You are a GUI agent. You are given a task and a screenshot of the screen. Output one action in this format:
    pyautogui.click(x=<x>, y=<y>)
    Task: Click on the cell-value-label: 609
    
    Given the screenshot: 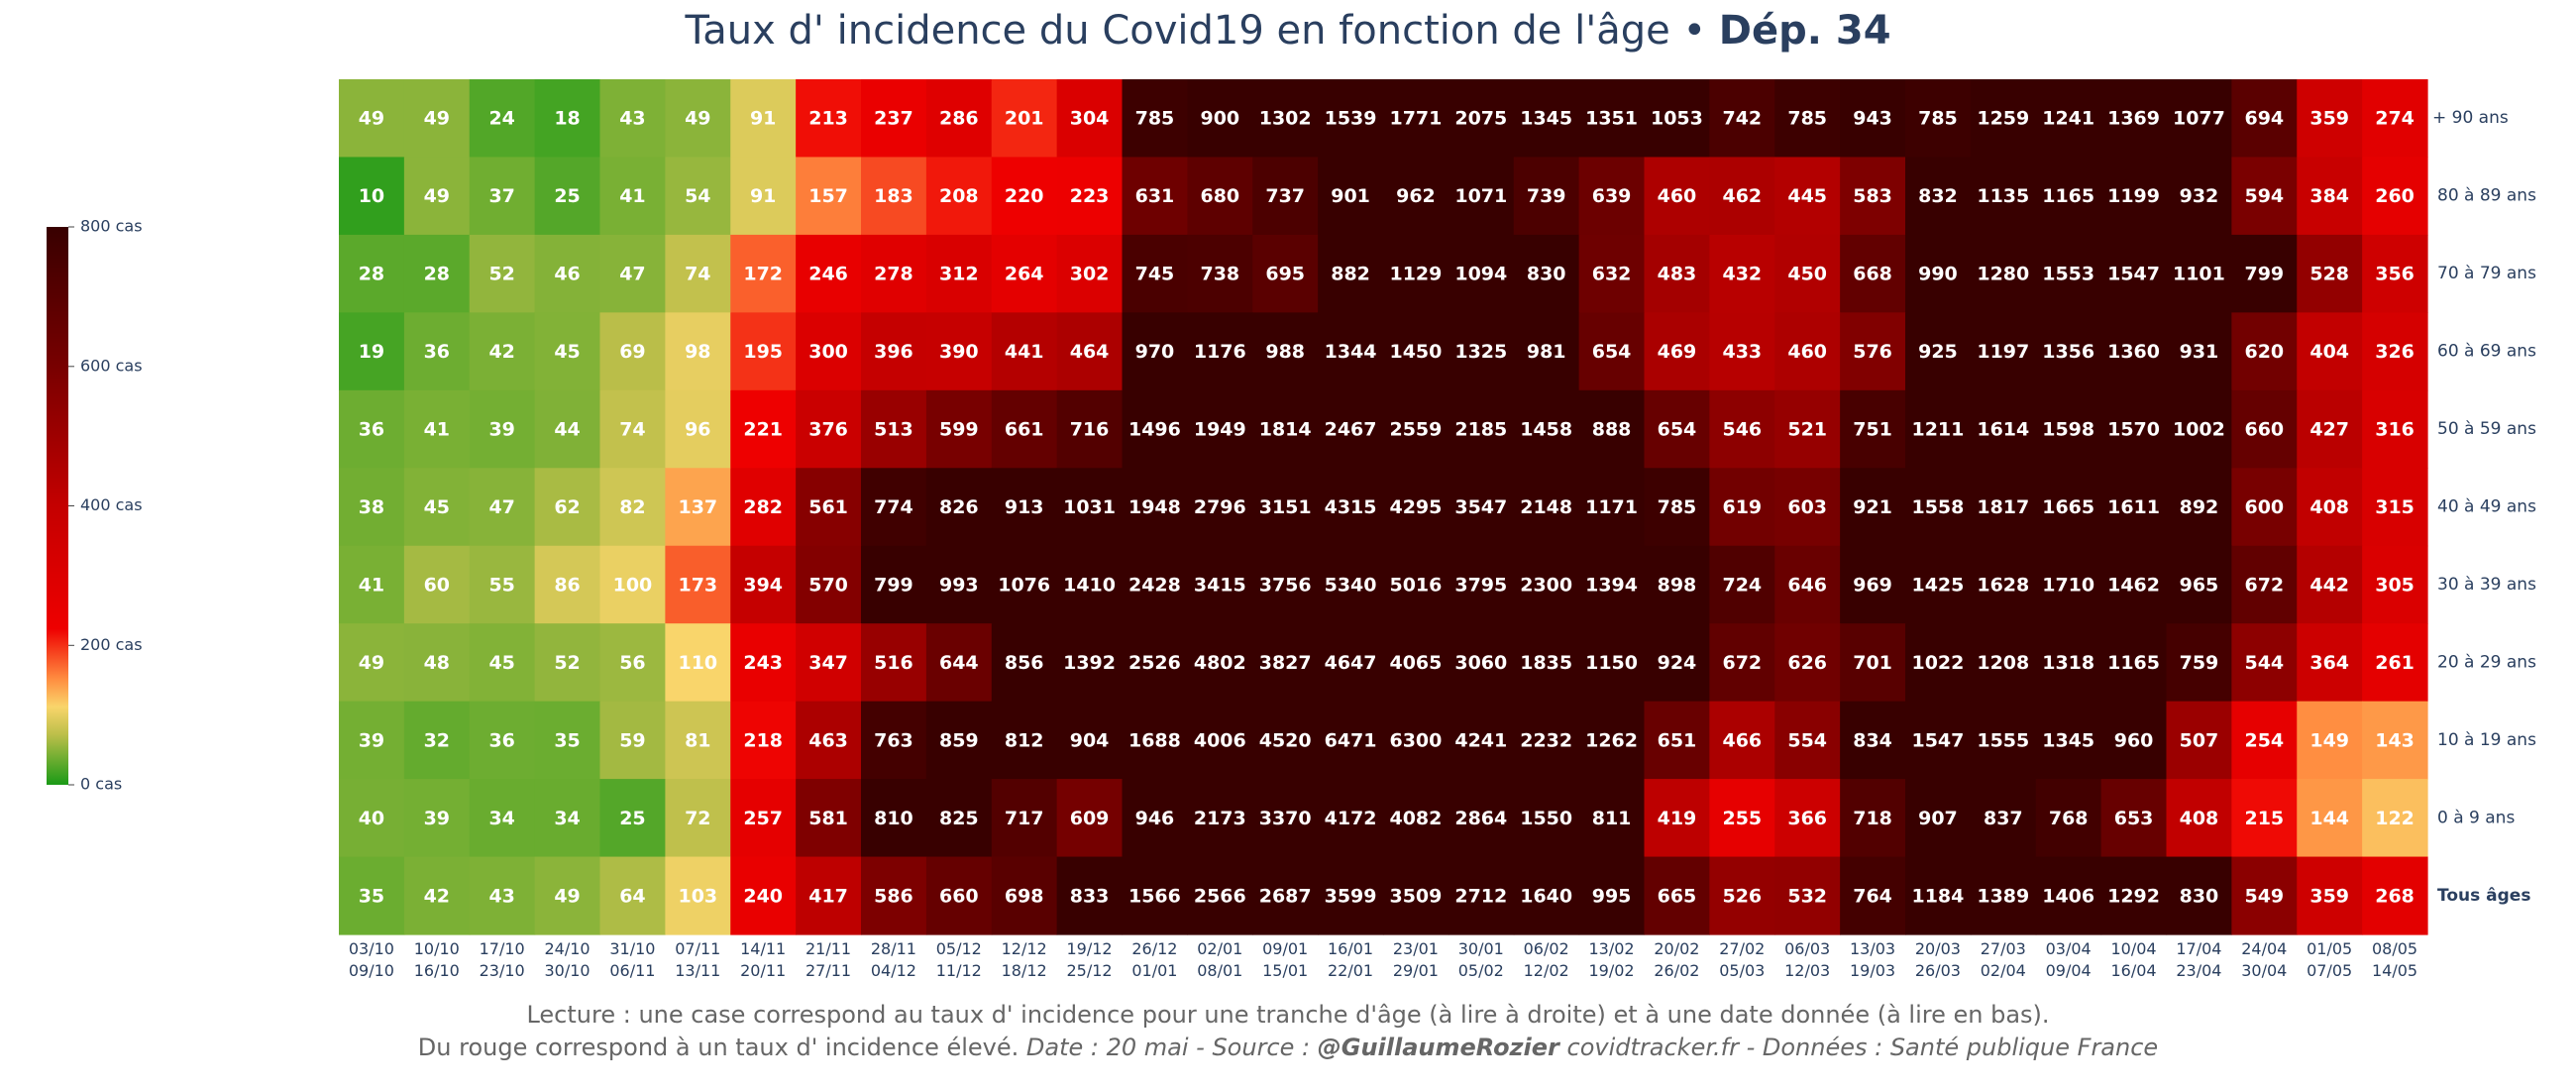 What is the action you would take?
    pyautogui.click(x=1090, y=818)
    